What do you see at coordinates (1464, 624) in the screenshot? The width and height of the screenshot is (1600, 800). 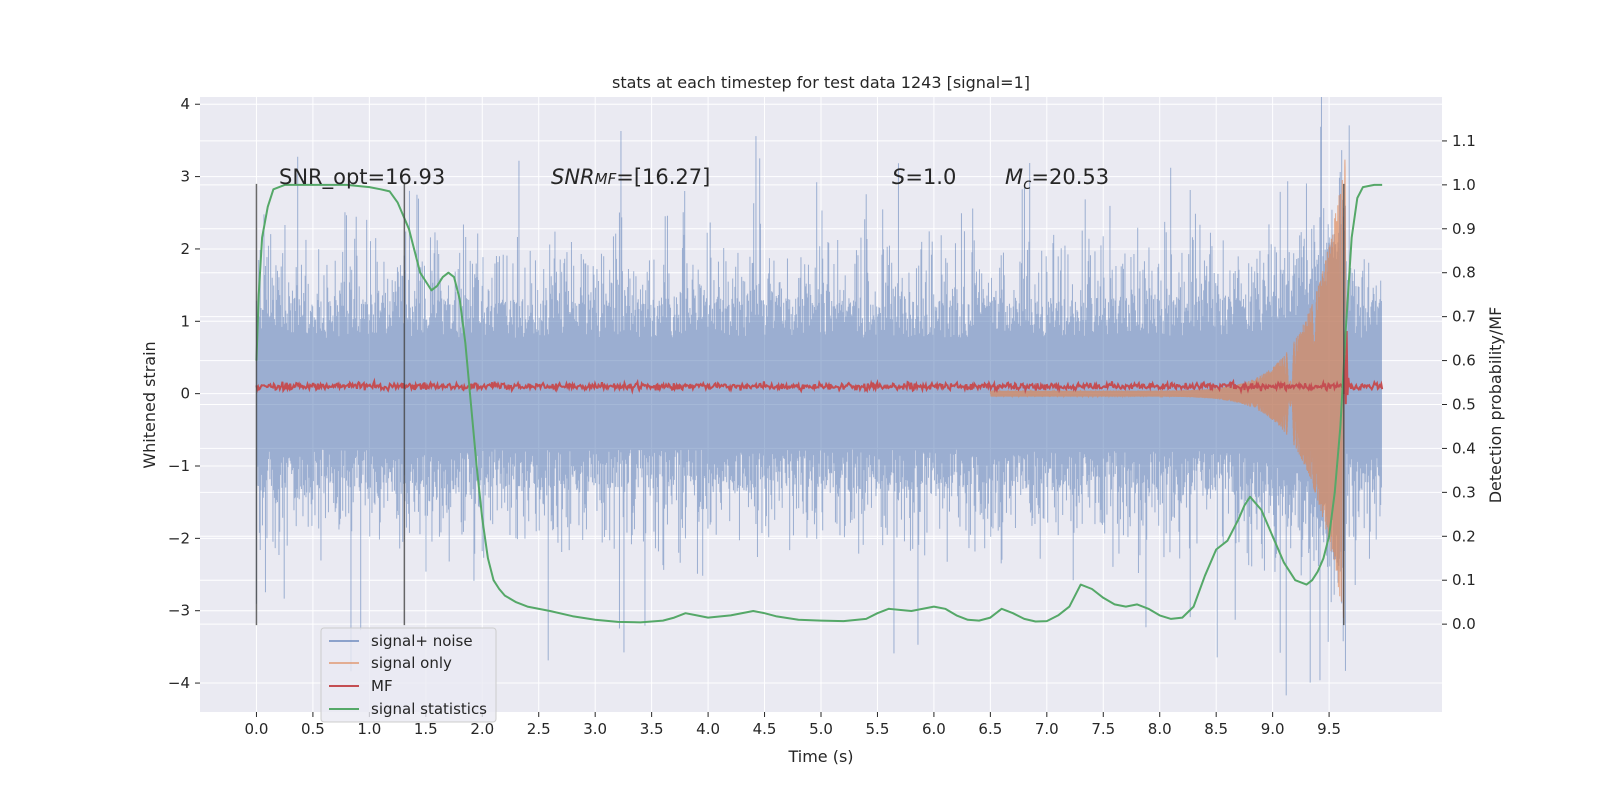 I see `y-right-tick-label: 0.0` at bounding box center [1464, 624].